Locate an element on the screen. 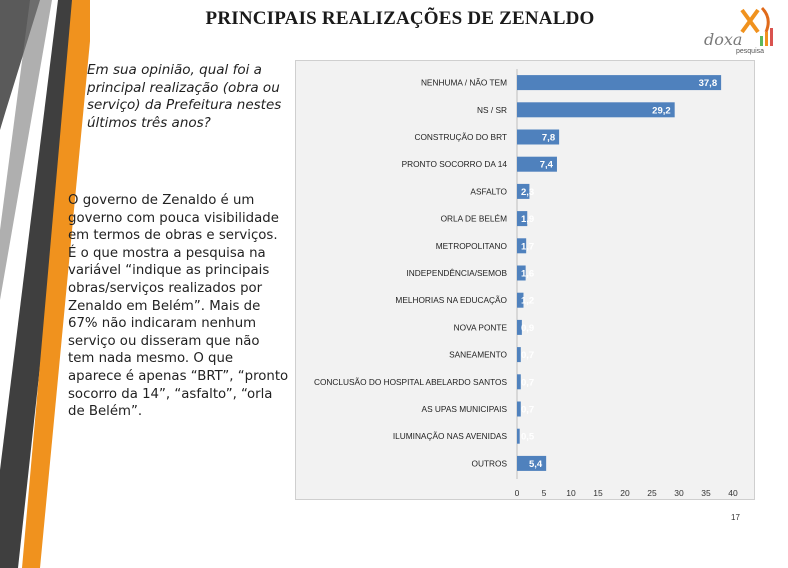 The width and height of the screenshot is (788, 568). x-tick-label: 20 is located at coordinates (625, 493).